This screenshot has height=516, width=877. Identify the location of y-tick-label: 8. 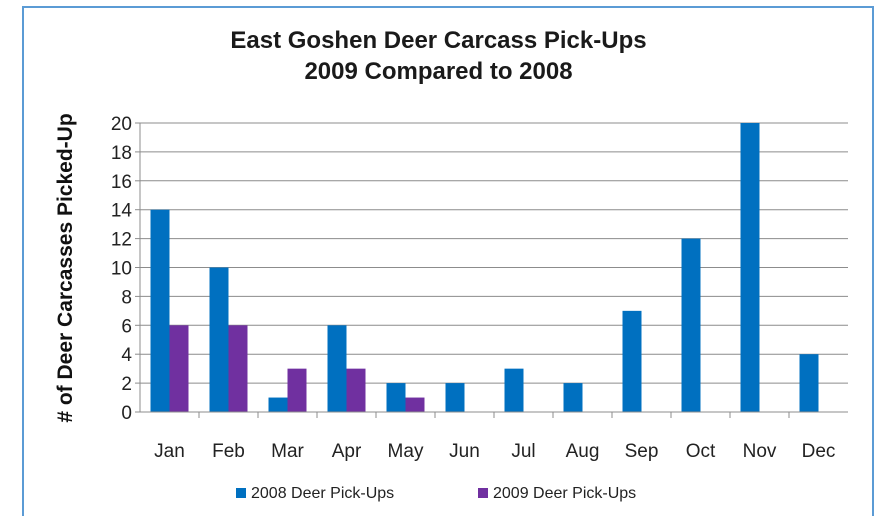
(126, 297).